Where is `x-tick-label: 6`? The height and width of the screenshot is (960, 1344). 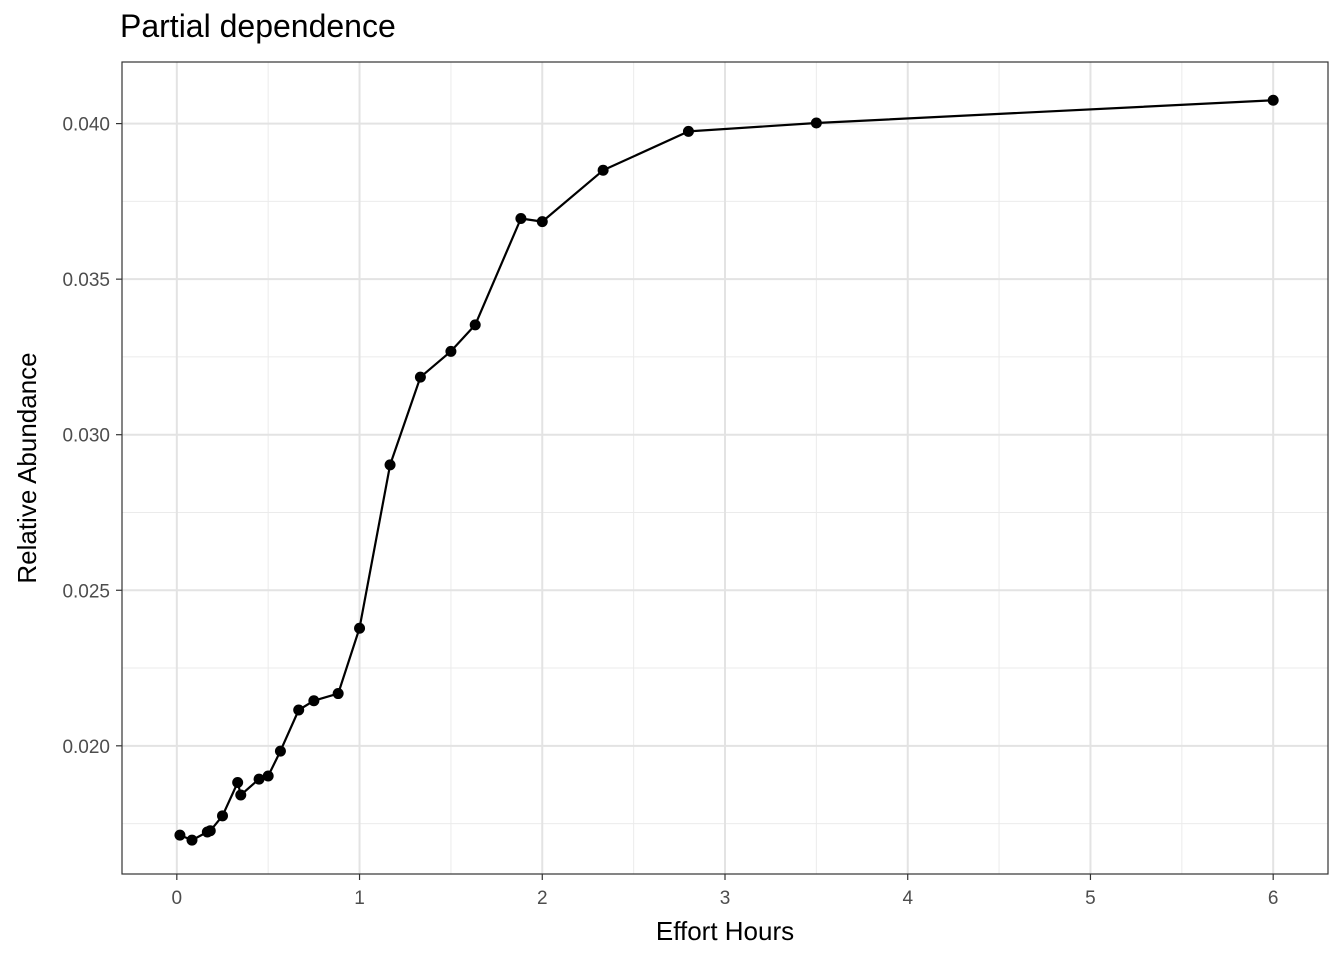
x-tick-label: 6 is located at coordinates (1273, 898).